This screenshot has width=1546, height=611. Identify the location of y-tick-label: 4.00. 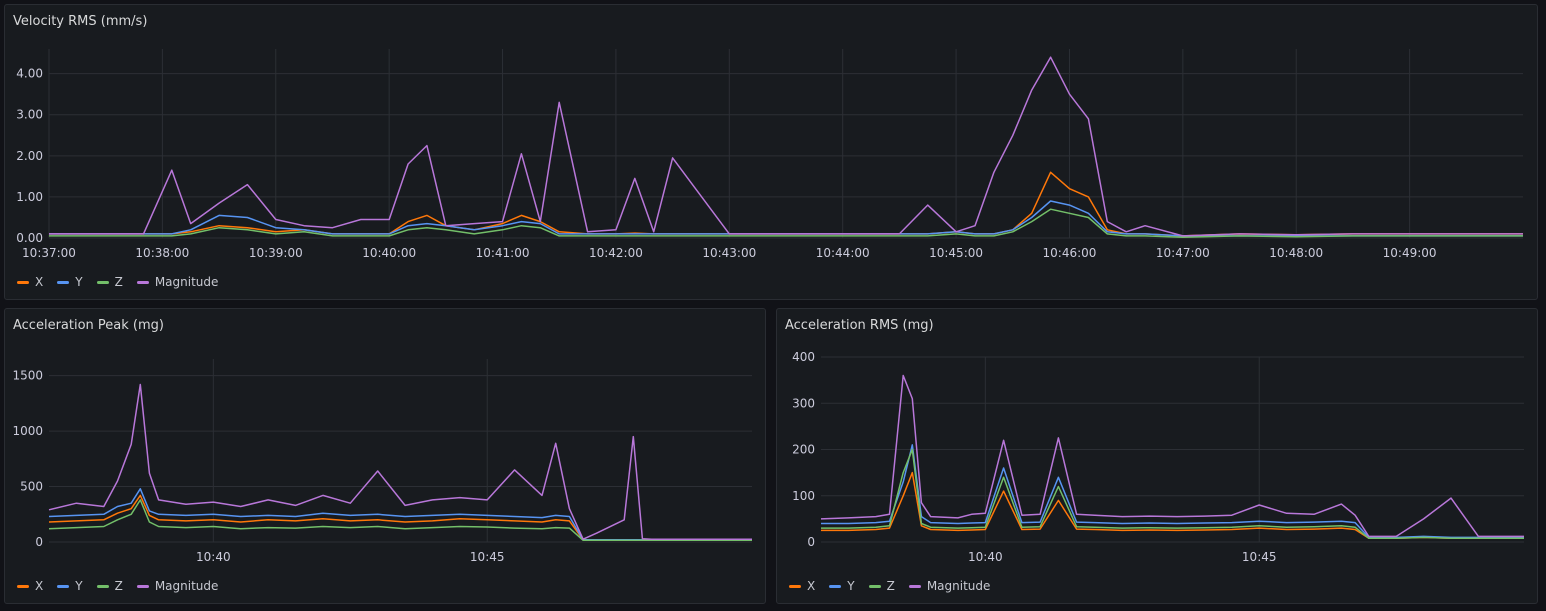
(29, 74).